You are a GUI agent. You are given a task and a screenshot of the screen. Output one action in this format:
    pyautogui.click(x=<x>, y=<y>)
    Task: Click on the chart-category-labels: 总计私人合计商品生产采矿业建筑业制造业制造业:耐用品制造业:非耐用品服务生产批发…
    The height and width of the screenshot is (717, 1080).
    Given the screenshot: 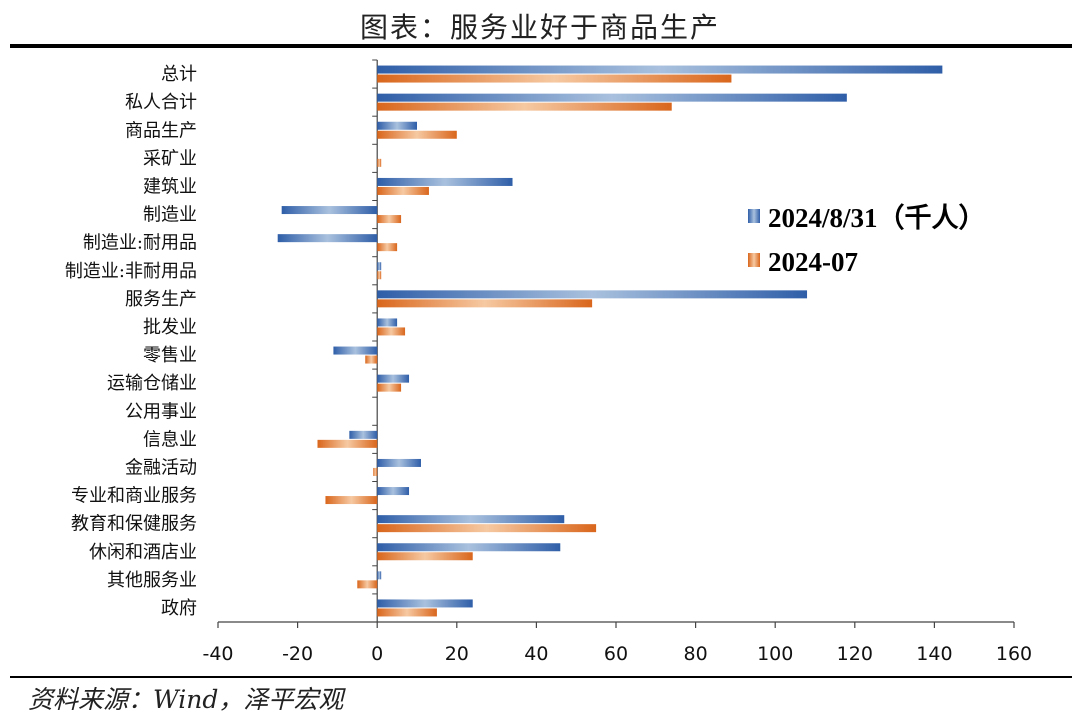 What is the action you would take?
    pyautogui.click(x=131, y=341)
    